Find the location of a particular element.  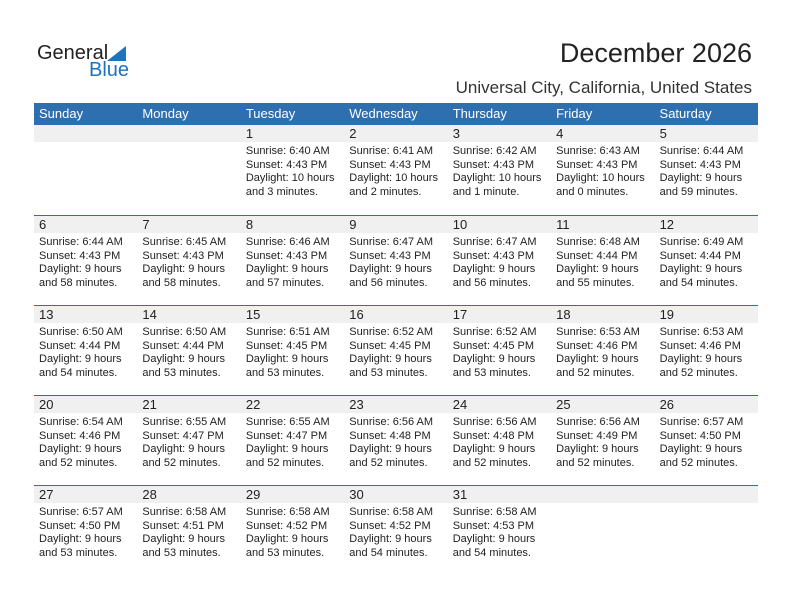

day-number: 11 is located at coordinates (563, 224).